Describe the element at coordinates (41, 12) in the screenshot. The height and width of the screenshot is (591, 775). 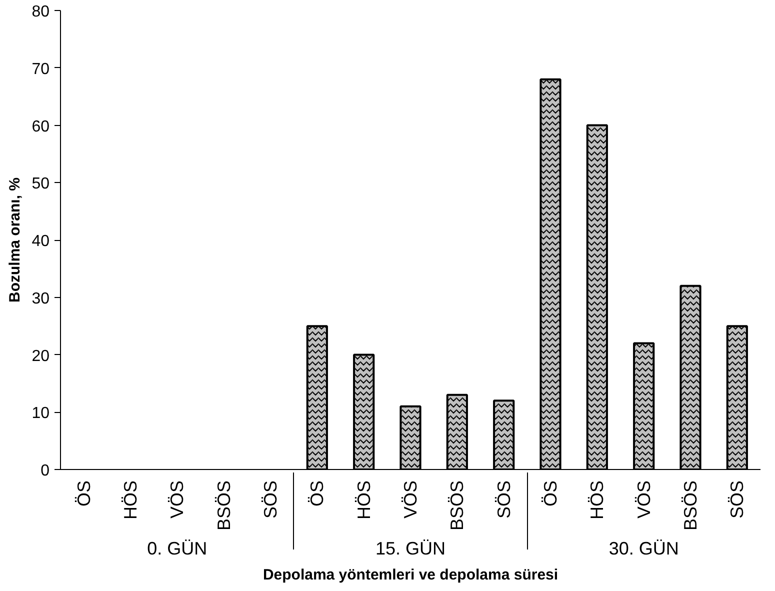
I see `y-tick-label: 80` at that location.